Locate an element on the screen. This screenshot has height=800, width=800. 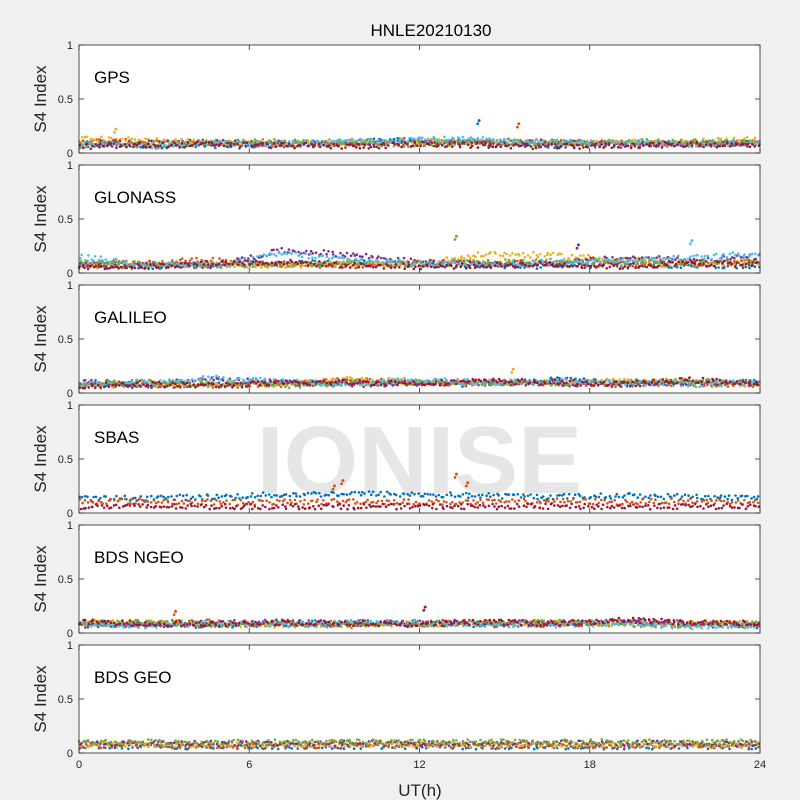
plot-area is located at coordinates (419, 99).